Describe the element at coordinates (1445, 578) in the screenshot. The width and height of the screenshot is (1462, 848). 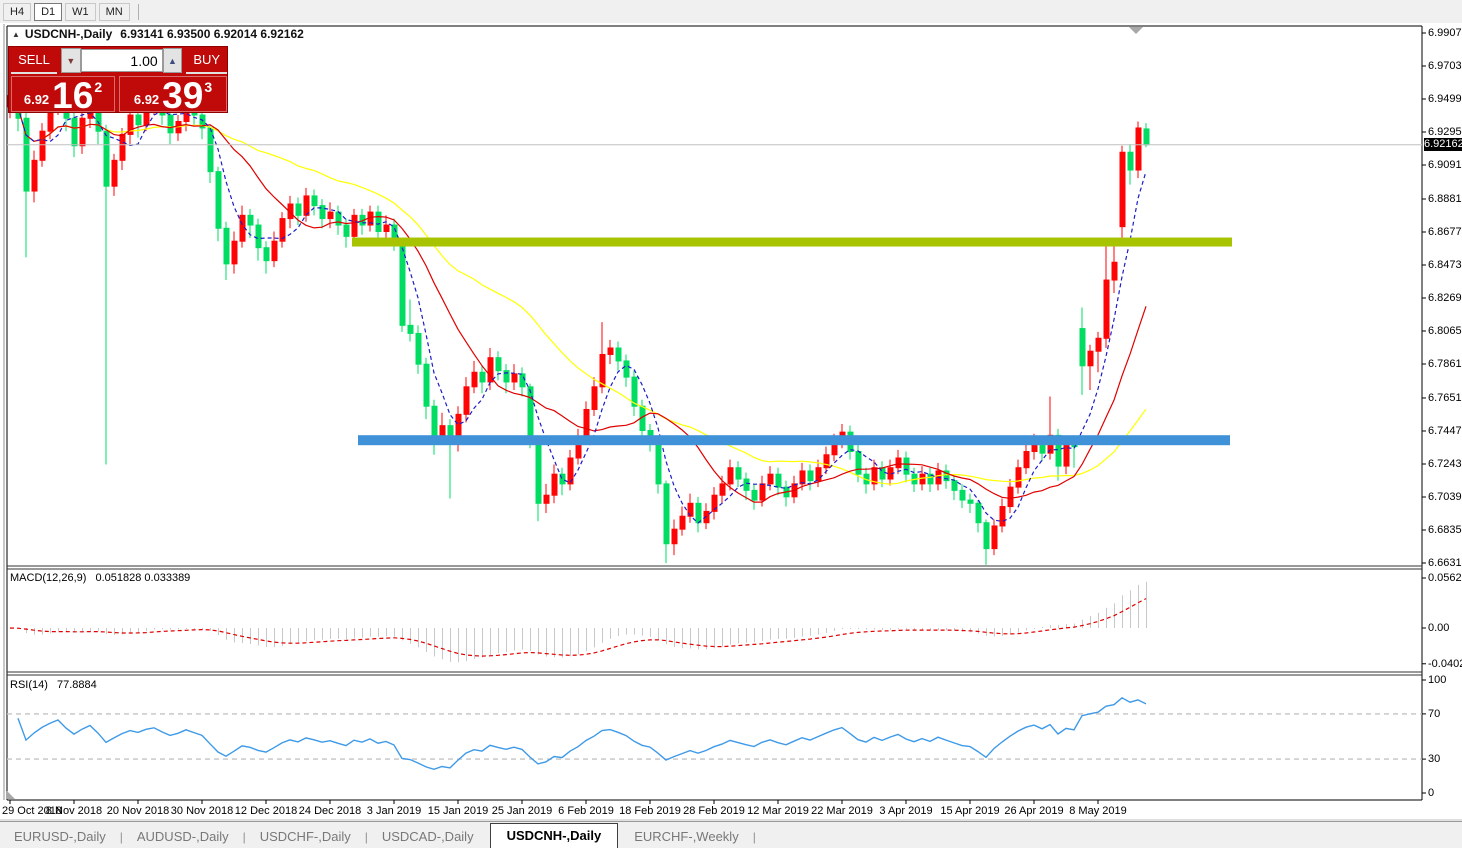
I see `macd-axis-label: 0.056211` at that location.